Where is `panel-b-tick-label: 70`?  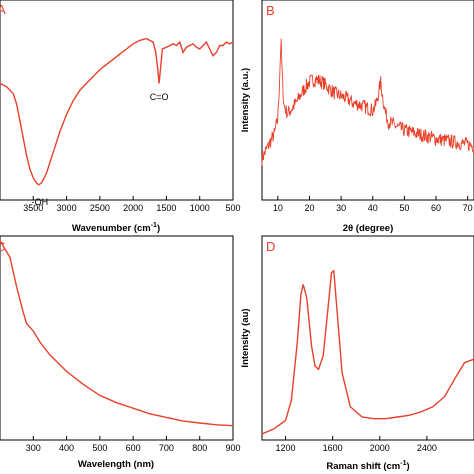 panel-b-tick-label: 70 is located at coordinates (468, 208).